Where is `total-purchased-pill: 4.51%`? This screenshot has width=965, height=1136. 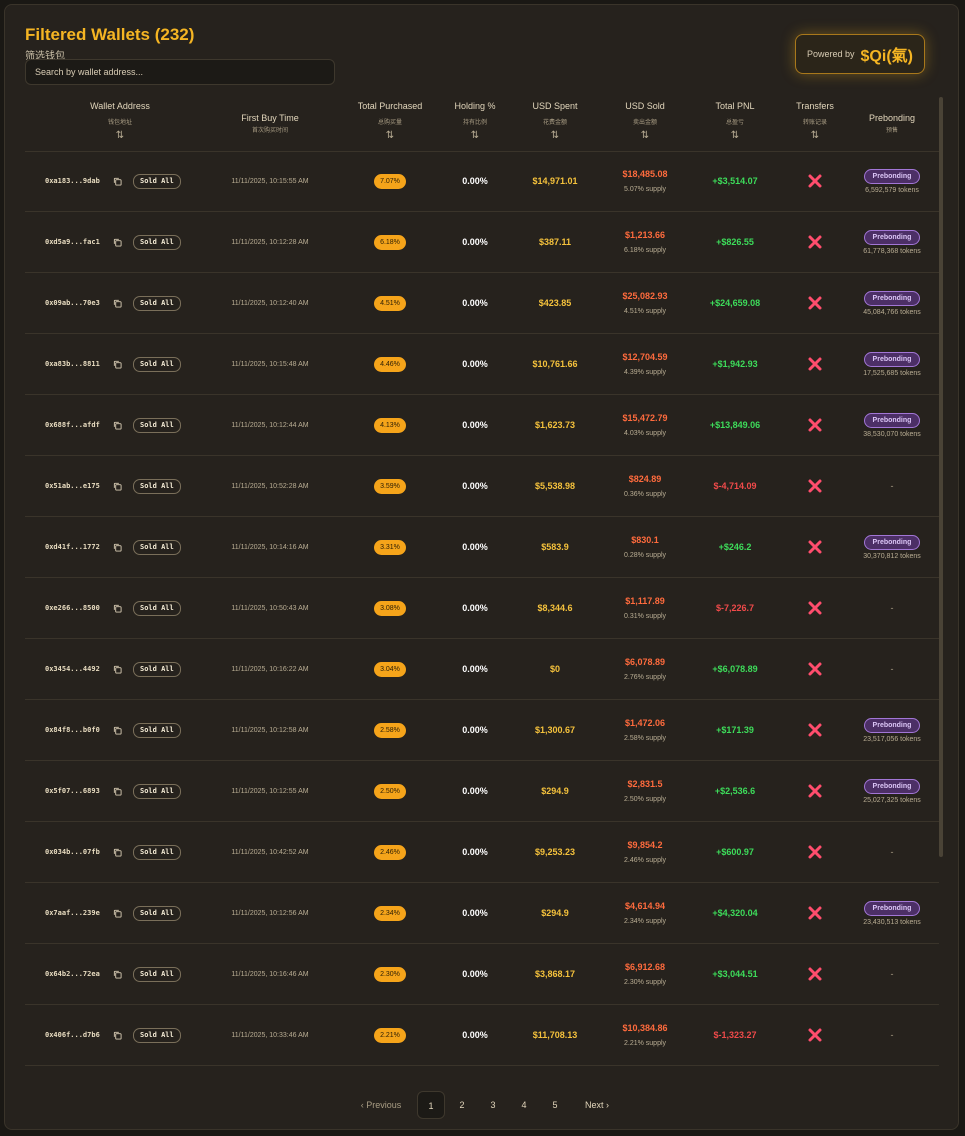 total-purchased-pill: 4.51% is located at coordinates (390, 303).